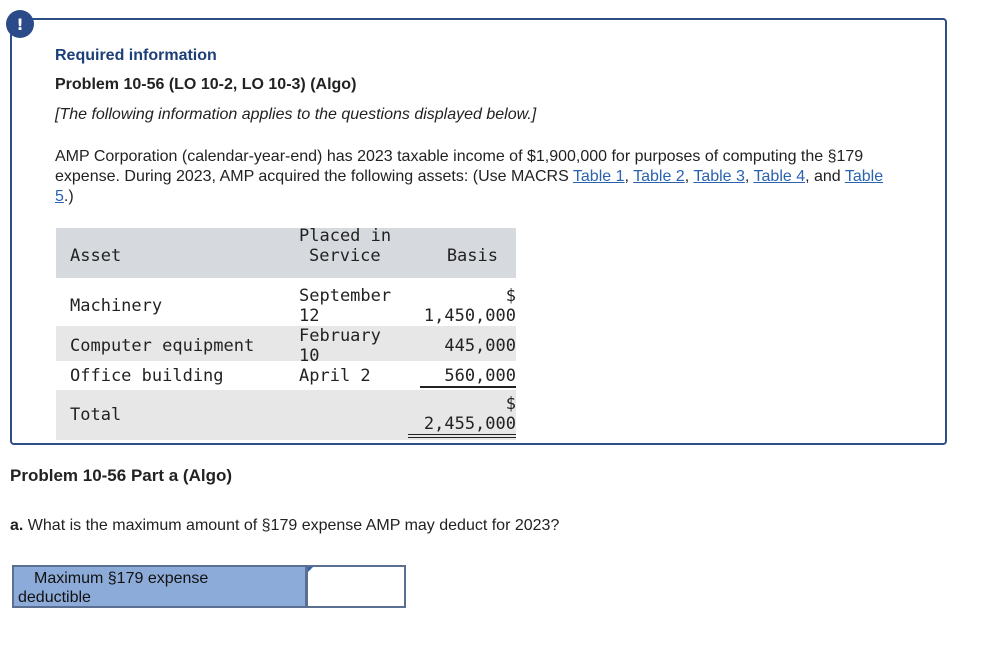 The height and width of the screenshot is (648, 1000). I want to click on question-prefix: a., so click(17, 525).